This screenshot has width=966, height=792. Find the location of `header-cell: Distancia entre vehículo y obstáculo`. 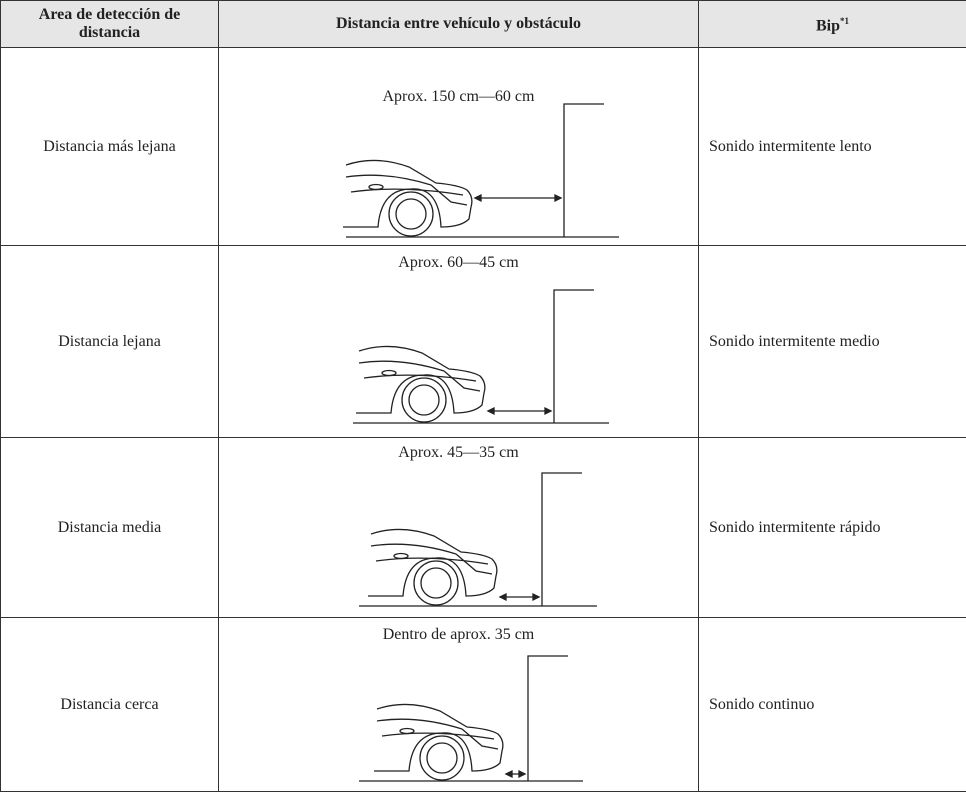

header-cell: Distancia entre vehículo y obstáculo is located at coordinates (459, 24).